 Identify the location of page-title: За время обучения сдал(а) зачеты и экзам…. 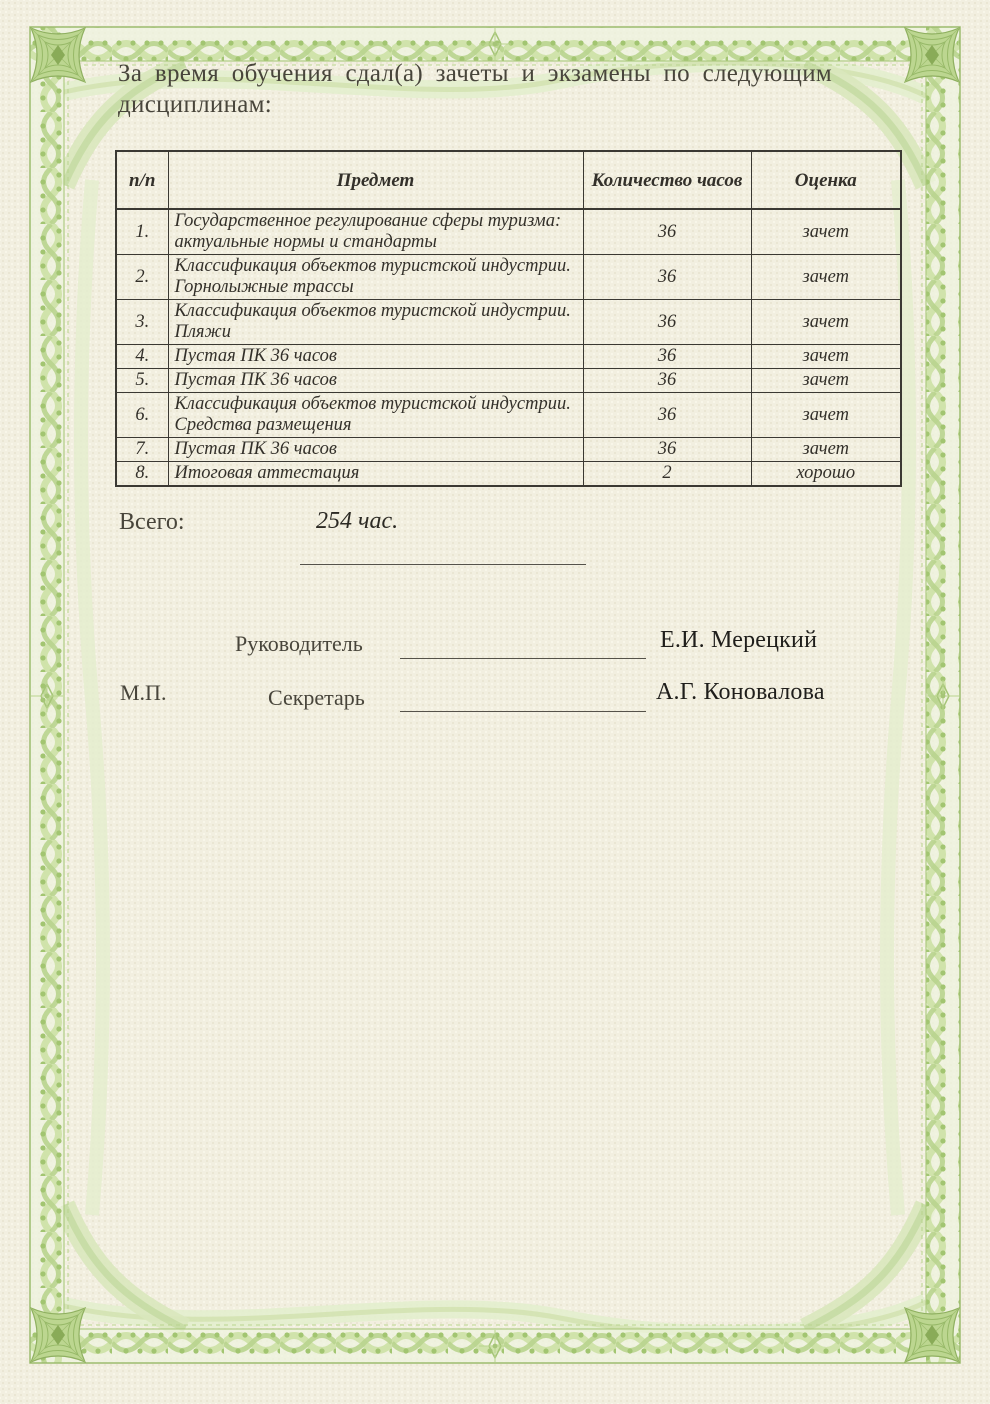
(475, 89).